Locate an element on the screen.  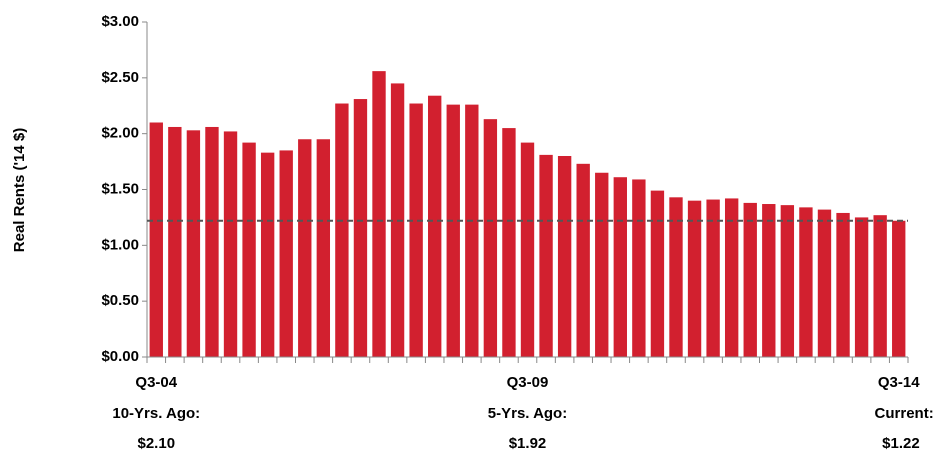
annotation-title: Current: is located at coordinates (904, 413).